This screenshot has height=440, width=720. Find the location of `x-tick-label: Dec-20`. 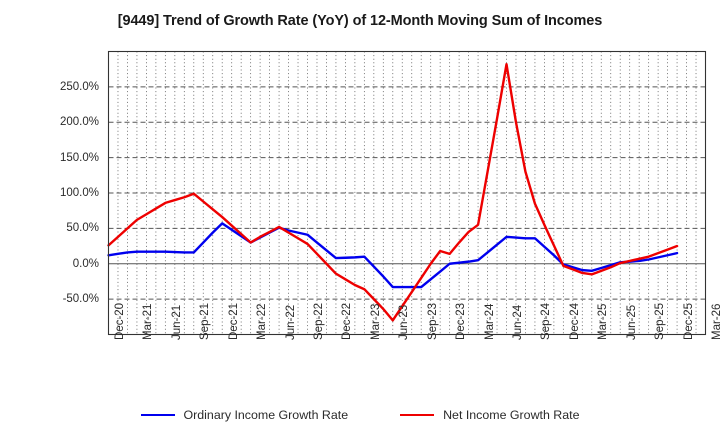

x-tick-label: Dec-20 is located at coordinates (120, 321).